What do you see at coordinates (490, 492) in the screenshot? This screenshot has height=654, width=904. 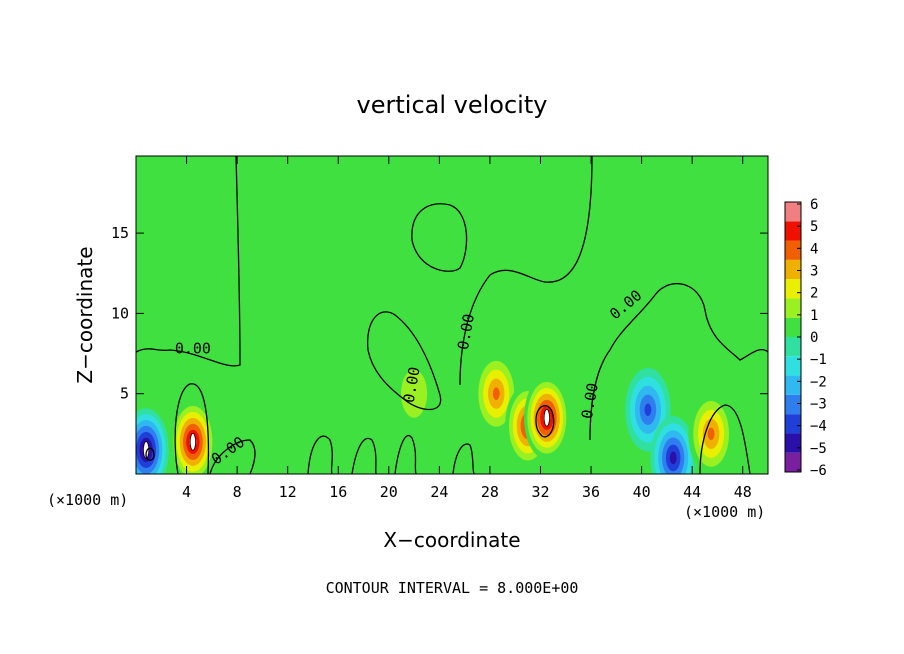 I see `x-tick-label: 28` at bounding box center [490, 492].